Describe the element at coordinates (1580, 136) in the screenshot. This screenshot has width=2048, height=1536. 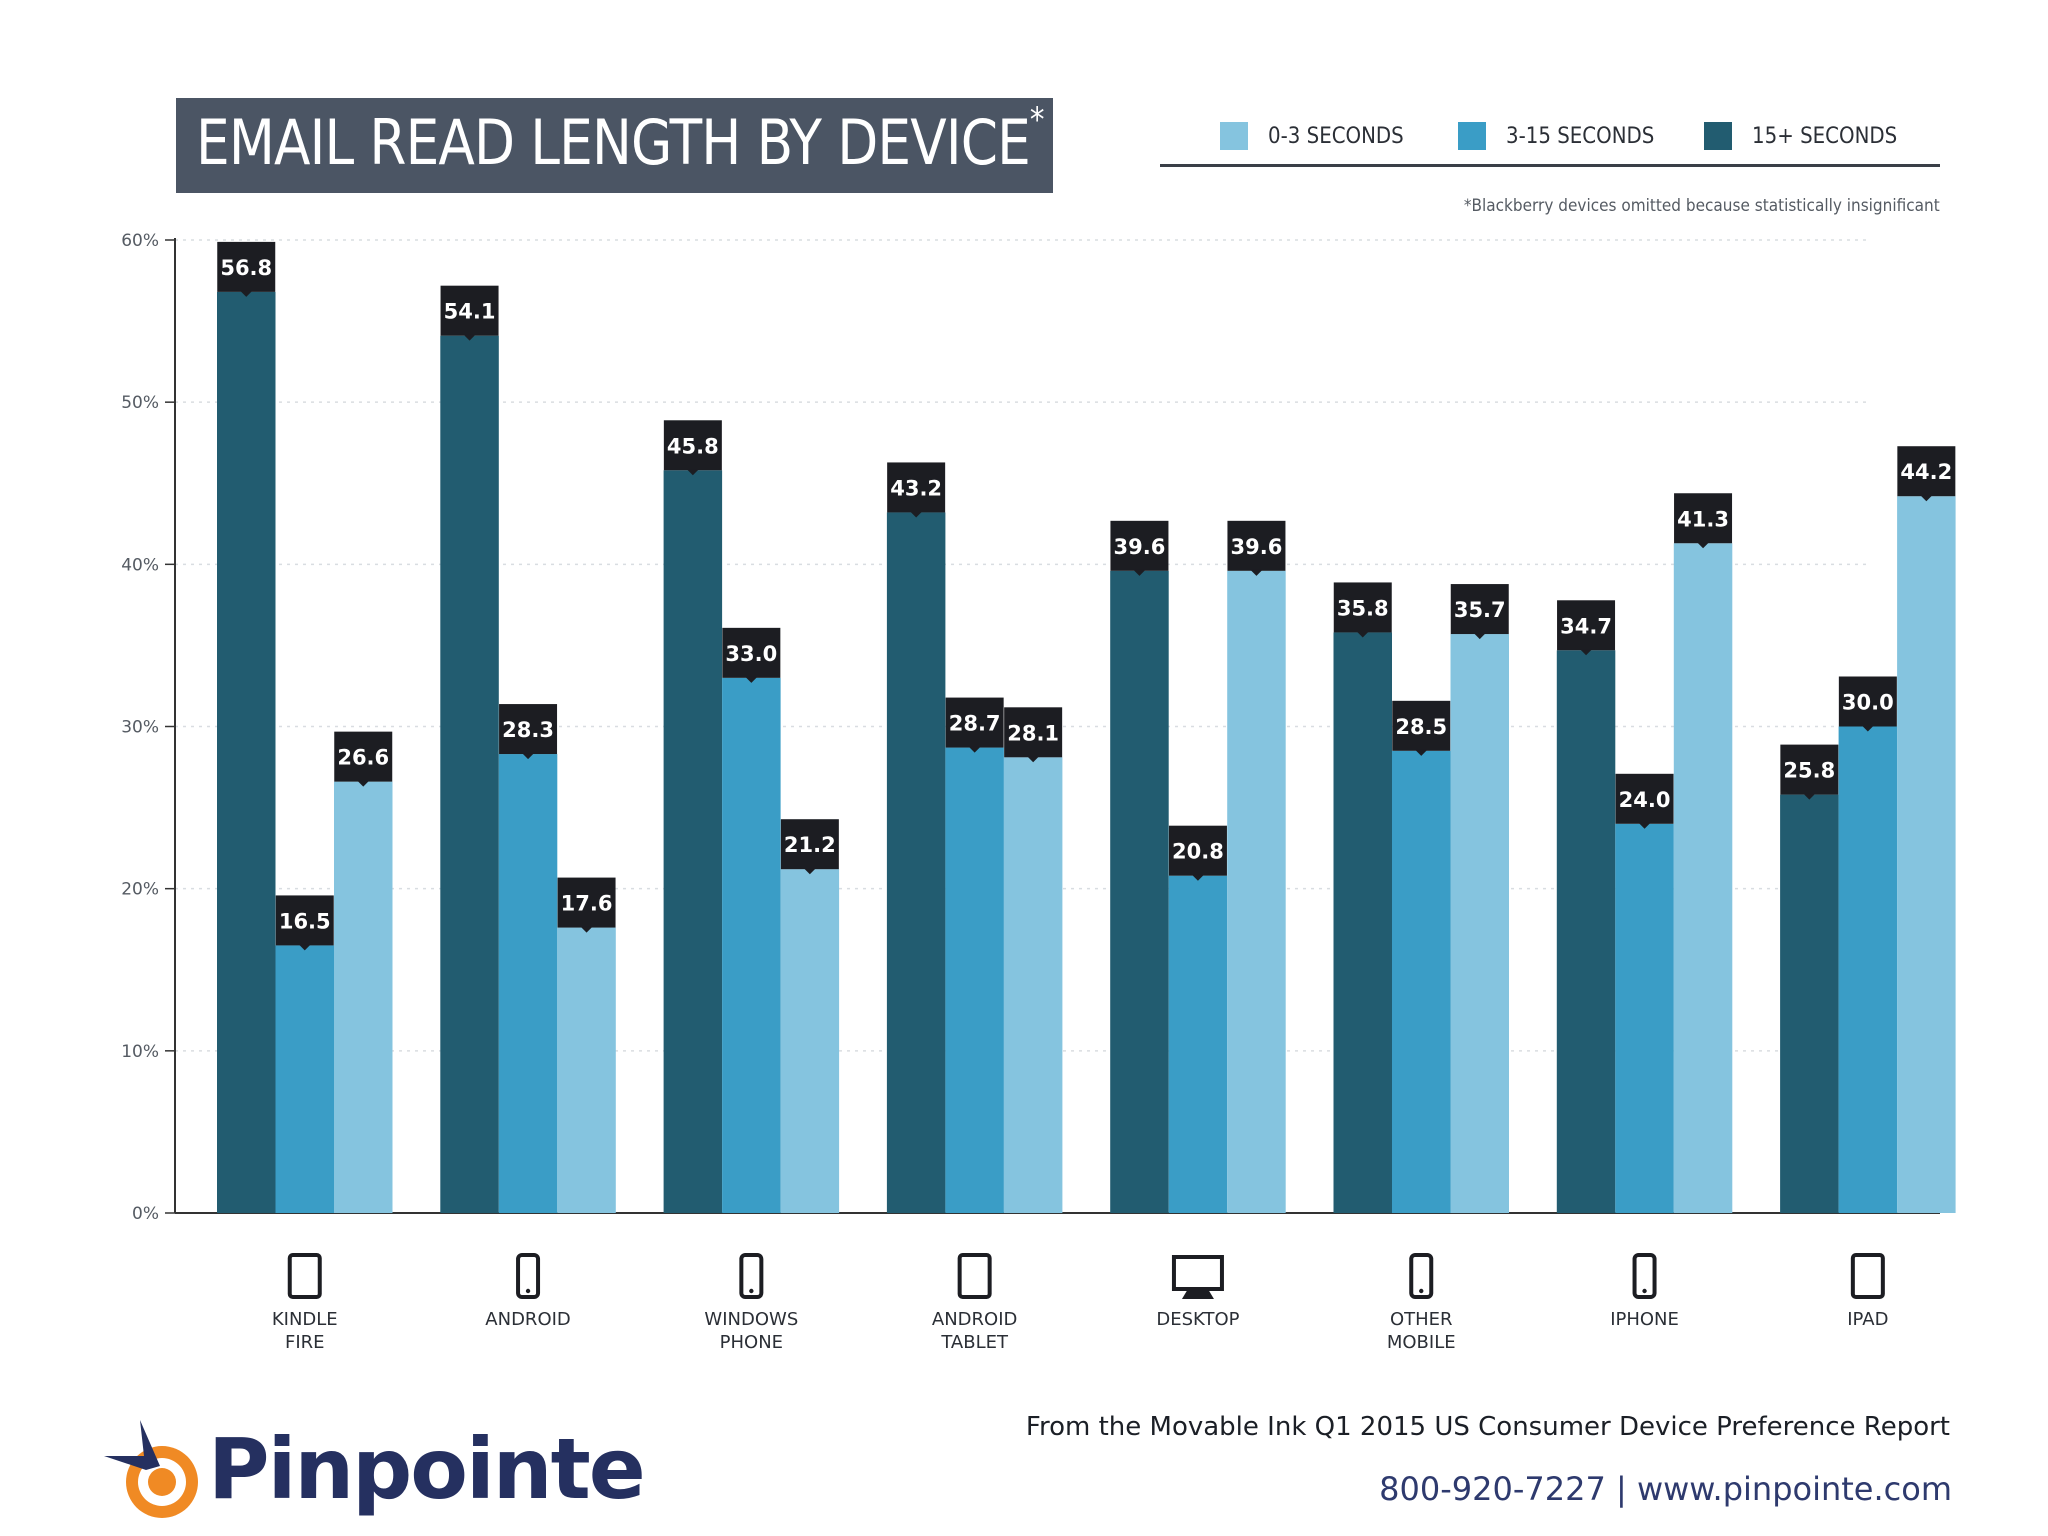
I see `legend-label: 3-15 SECONDS` at that location.